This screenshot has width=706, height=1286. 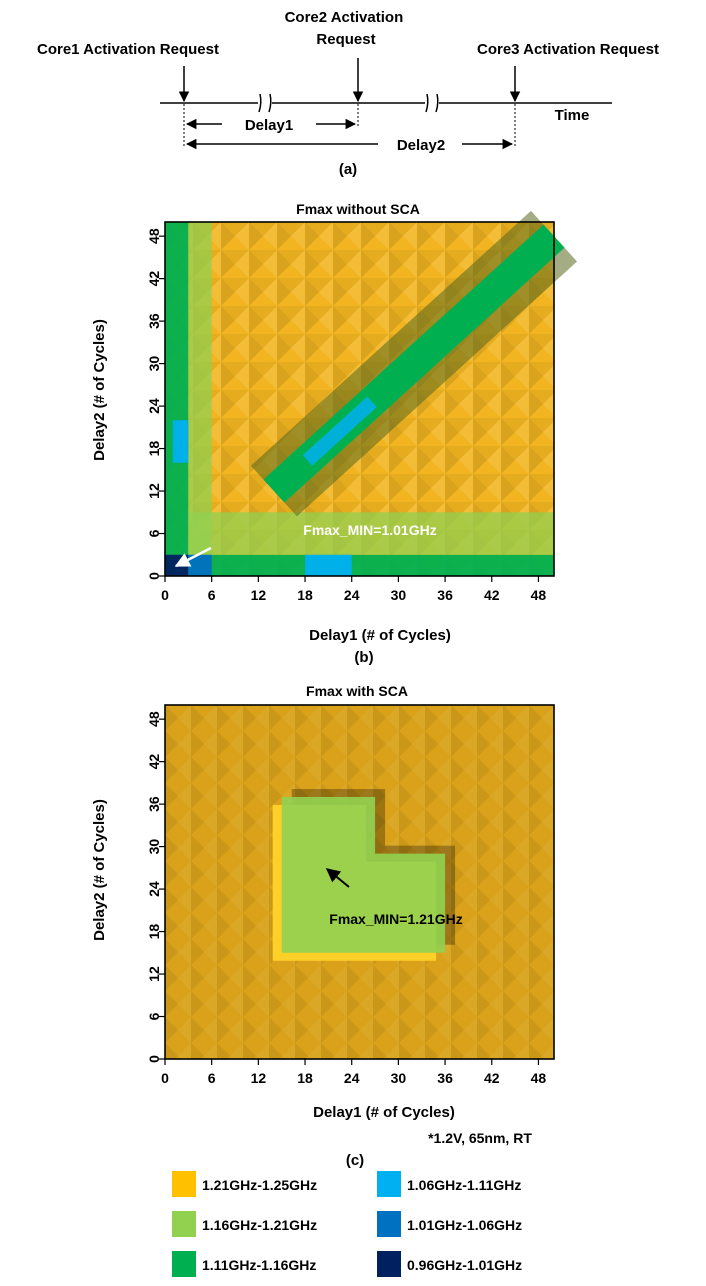 What do you see at coordinates (480, 1138) in the screenshot?
I see `footnote: *1.2V, 65nm, RT` at bounding box center [480, 1138].